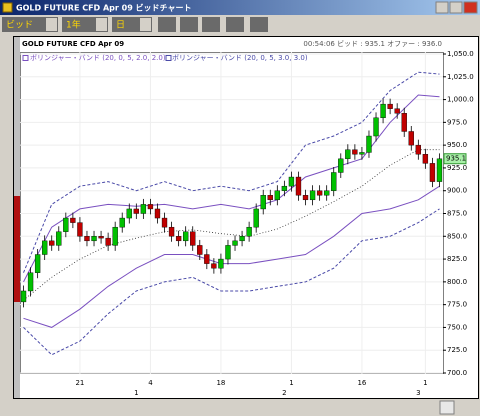 The image size is (480, 416). I want to click on side-handle, so click(17, 249).